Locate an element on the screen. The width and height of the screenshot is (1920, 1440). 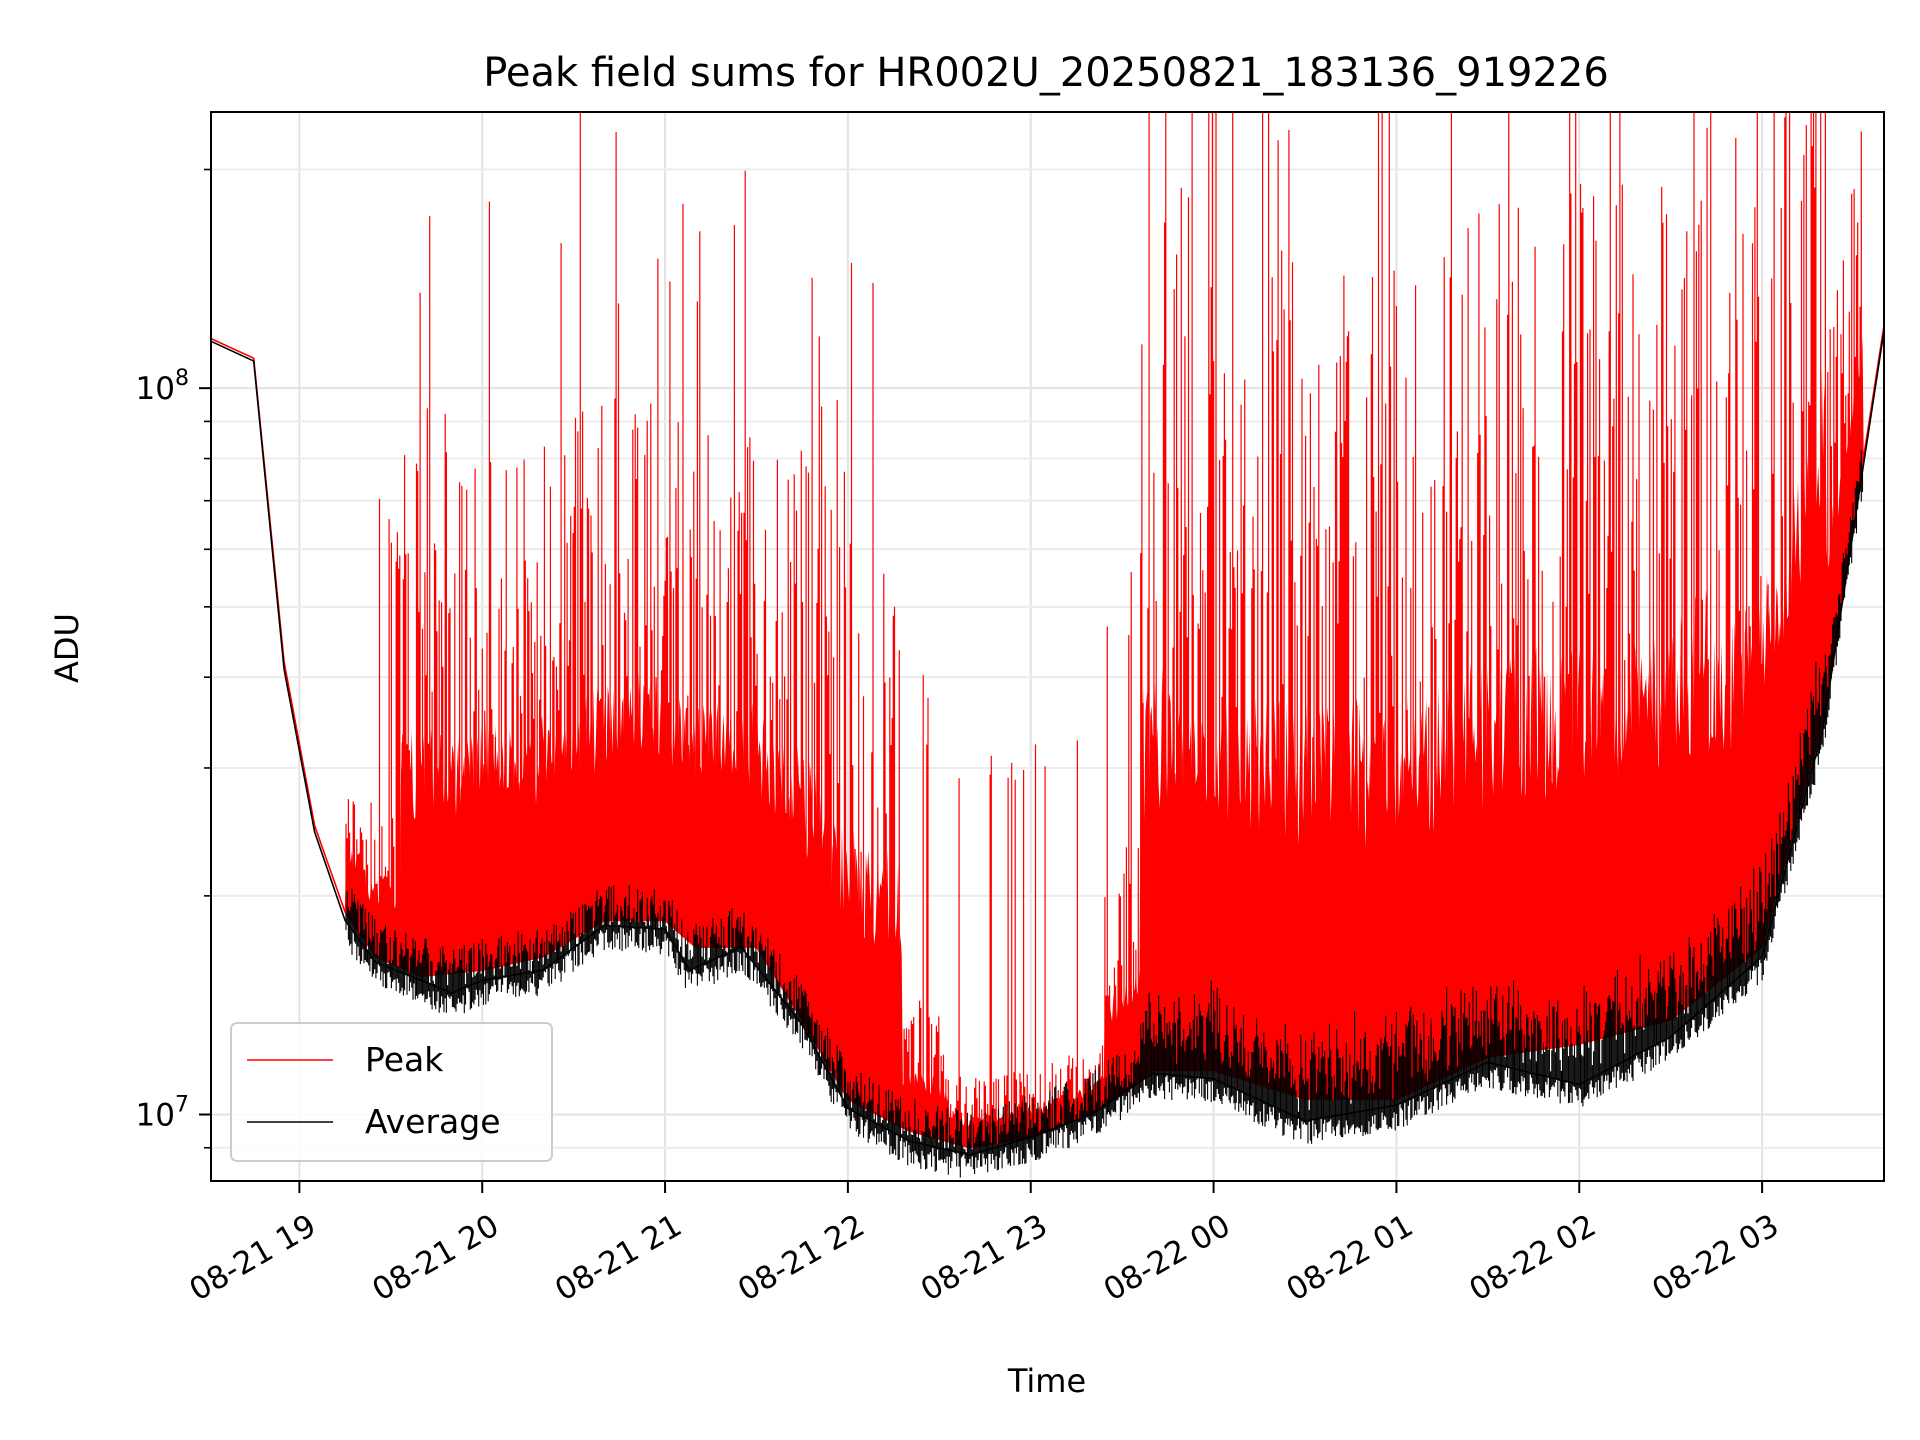
y-tick-label: 10⁸ is located at coordinates (162, 386).